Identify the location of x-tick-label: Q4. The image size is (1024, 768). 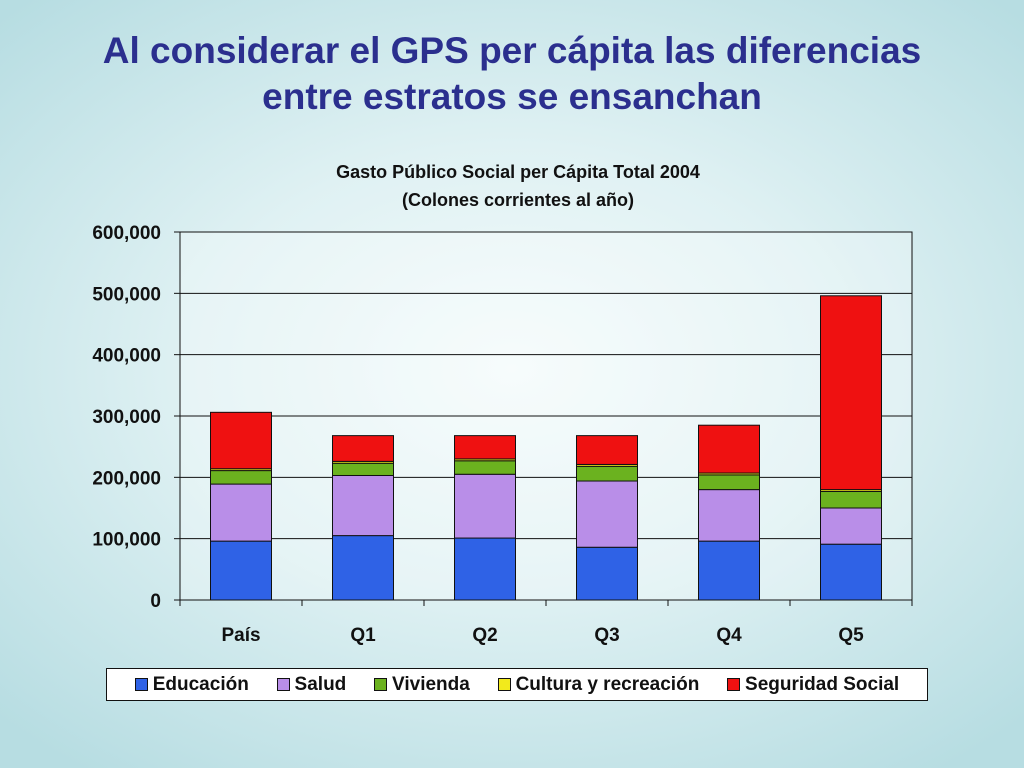
(729, 635).